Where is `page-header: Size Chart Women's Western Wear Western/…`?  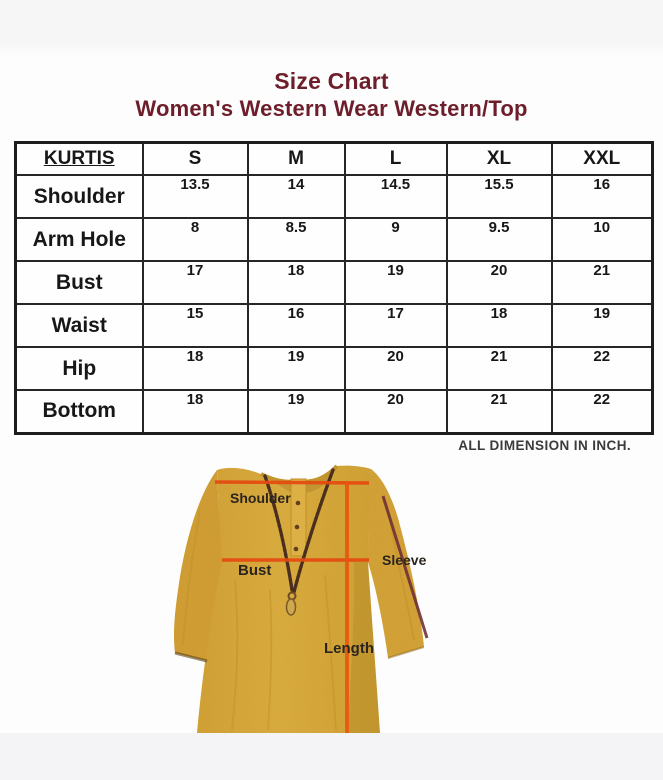
page-header: Size Chart Women's Western Wear Western/… is located at coordinates (331, 95).